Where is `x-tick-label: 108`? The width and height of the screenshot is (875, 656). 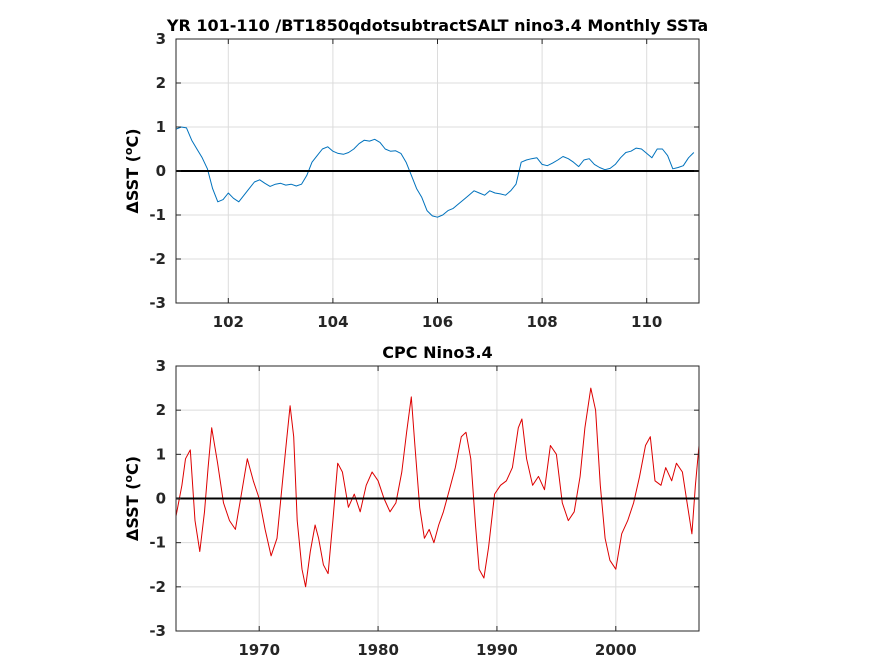
x-tick-label: 108 is located at coordinates (541, 322).